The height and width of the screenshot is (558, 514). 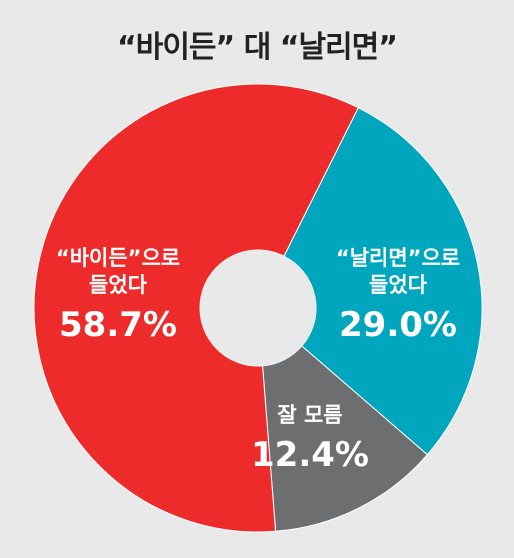 I want to click on slice-percent-2: 58.7%, so click(x=118, y=325).